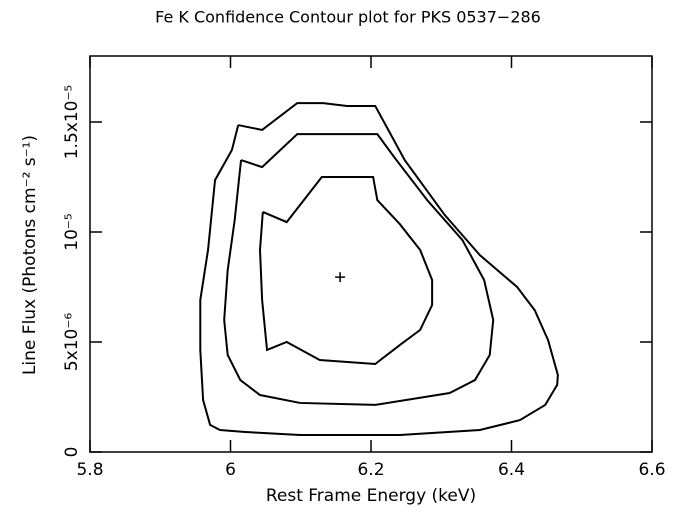 This screenshot has width=696, height=512. I want to click on y-tick-label: 0, so click(72, 452).